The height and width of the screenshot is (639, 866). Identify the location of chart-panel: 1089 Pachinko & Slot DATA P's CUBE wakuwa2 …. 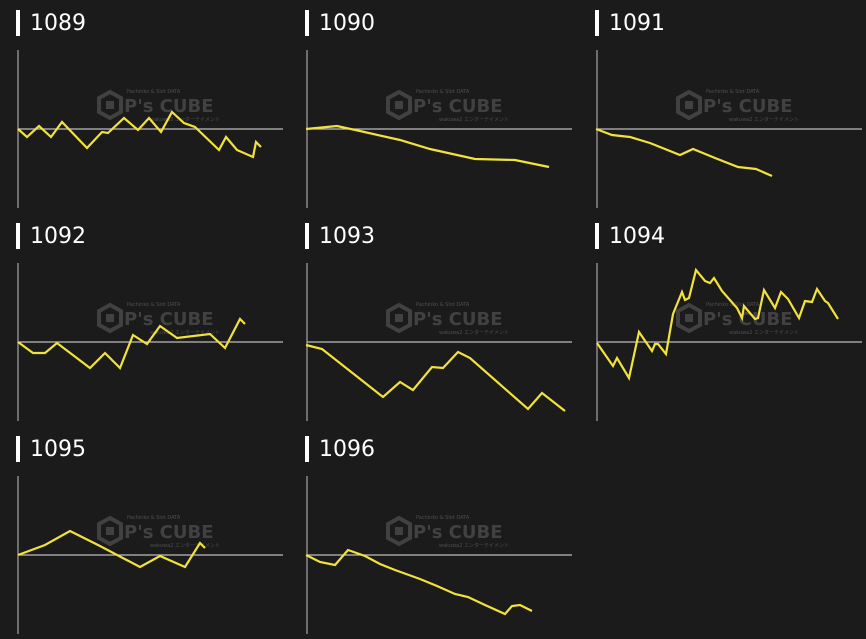
(144, 106).